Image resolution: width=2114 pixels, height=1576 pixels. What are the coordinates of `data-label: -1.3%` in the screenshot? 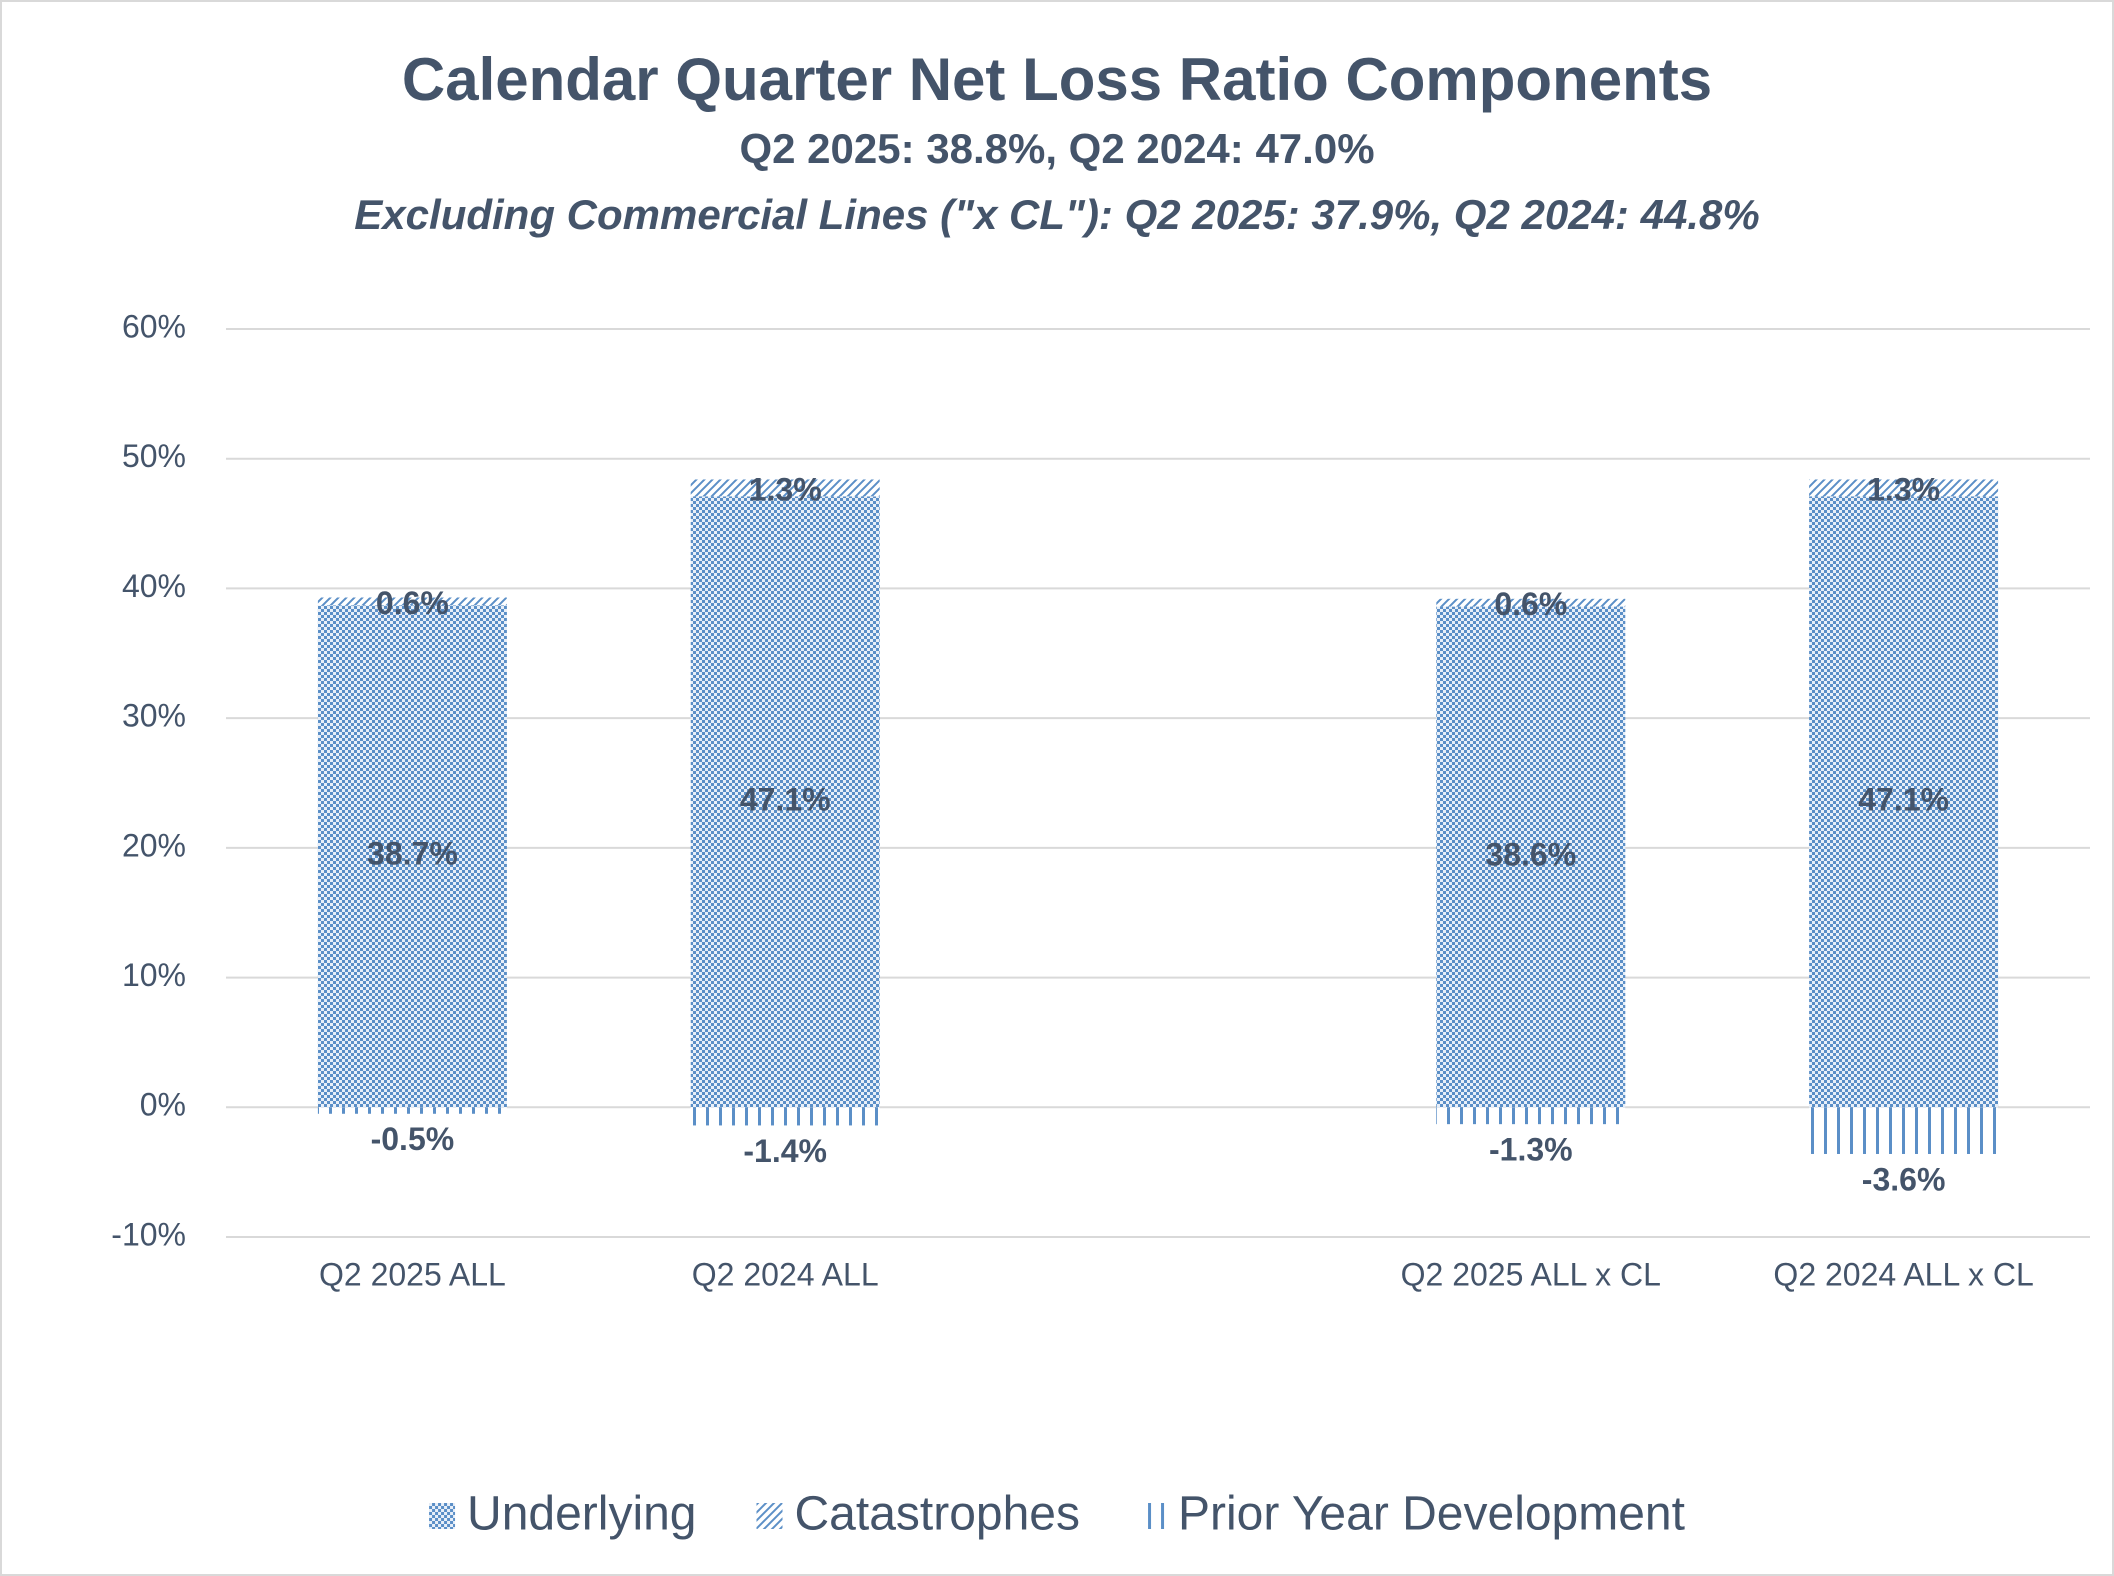 It's located at (1531, 1150).